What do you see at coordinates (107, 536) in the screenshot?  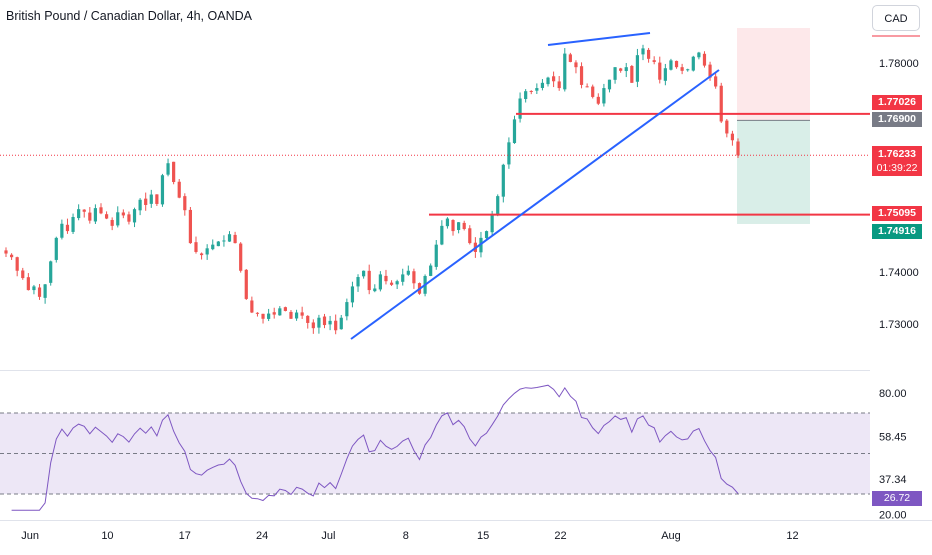 I see `time-axis-label: 10` at bounding box center [107, 536].